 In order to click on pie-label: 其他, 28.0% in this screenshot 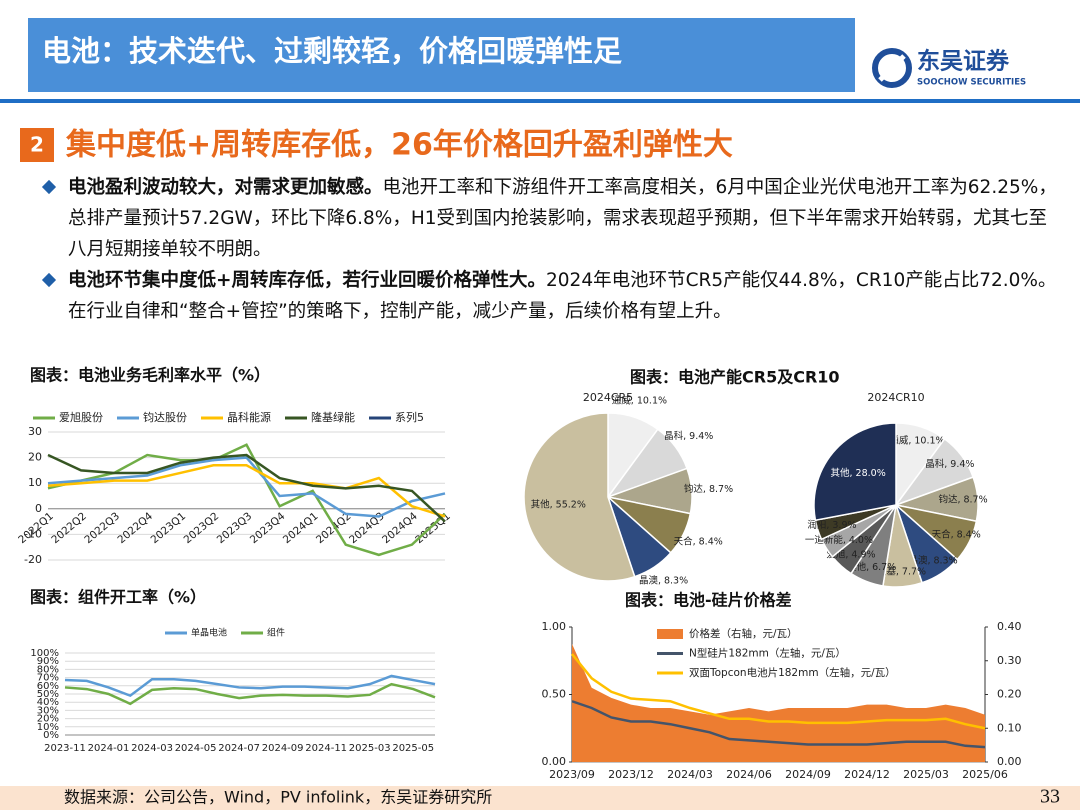, I will do `click(858, 473)`.